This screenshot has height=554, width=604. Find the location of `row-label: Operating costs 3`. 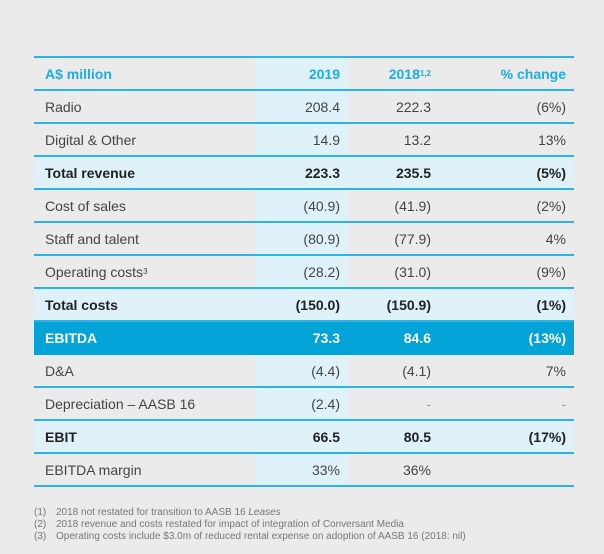

row-label: Operating costs 3 is located at coordinates (144, 271).